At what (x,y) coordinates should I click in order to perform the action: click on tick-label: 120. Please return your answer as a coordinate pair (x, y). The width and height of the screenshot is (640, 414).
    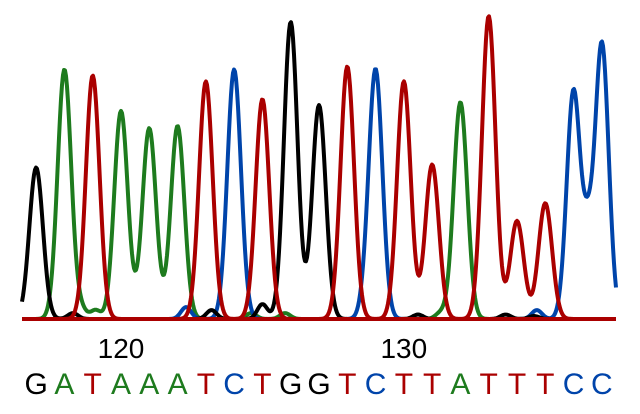
    Looking at the image, I should click on (121, 348).